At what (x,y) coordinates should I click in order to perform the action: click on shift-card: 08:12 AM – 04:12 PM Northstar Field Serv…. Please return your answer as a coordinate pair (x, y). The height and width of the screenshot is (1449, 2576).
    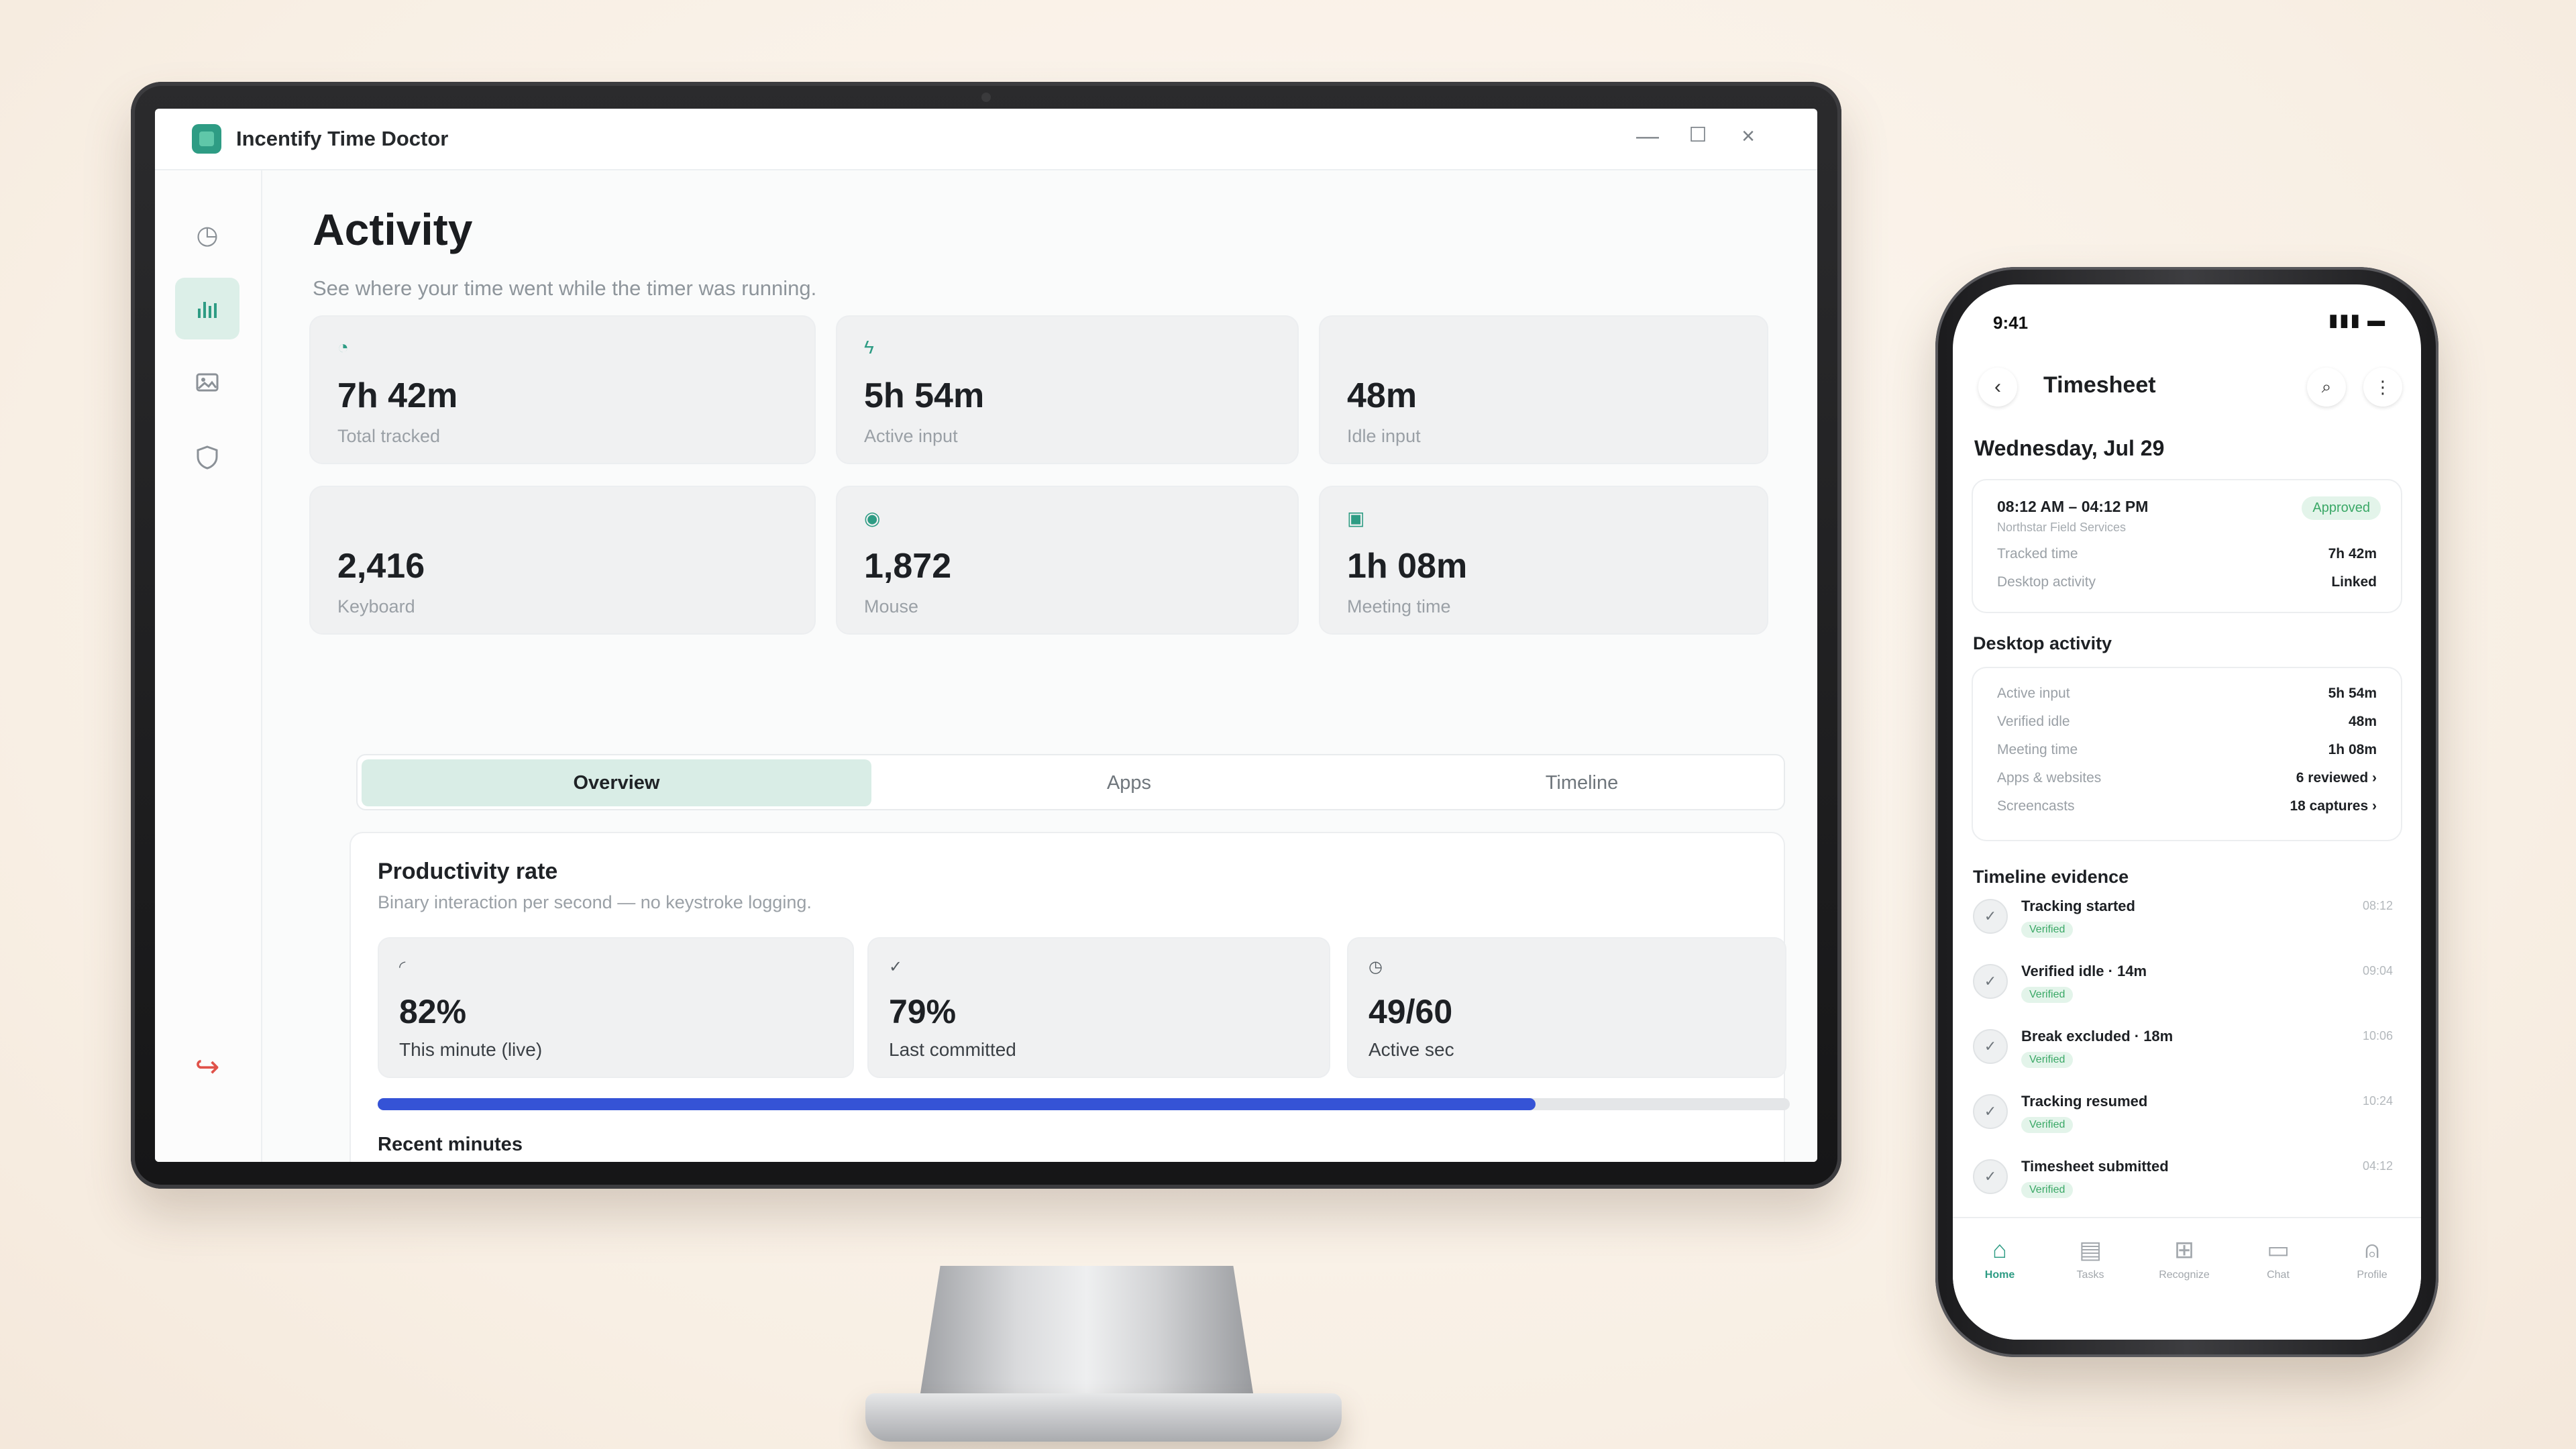
    Looking at the image, I should click on (2187, 546).